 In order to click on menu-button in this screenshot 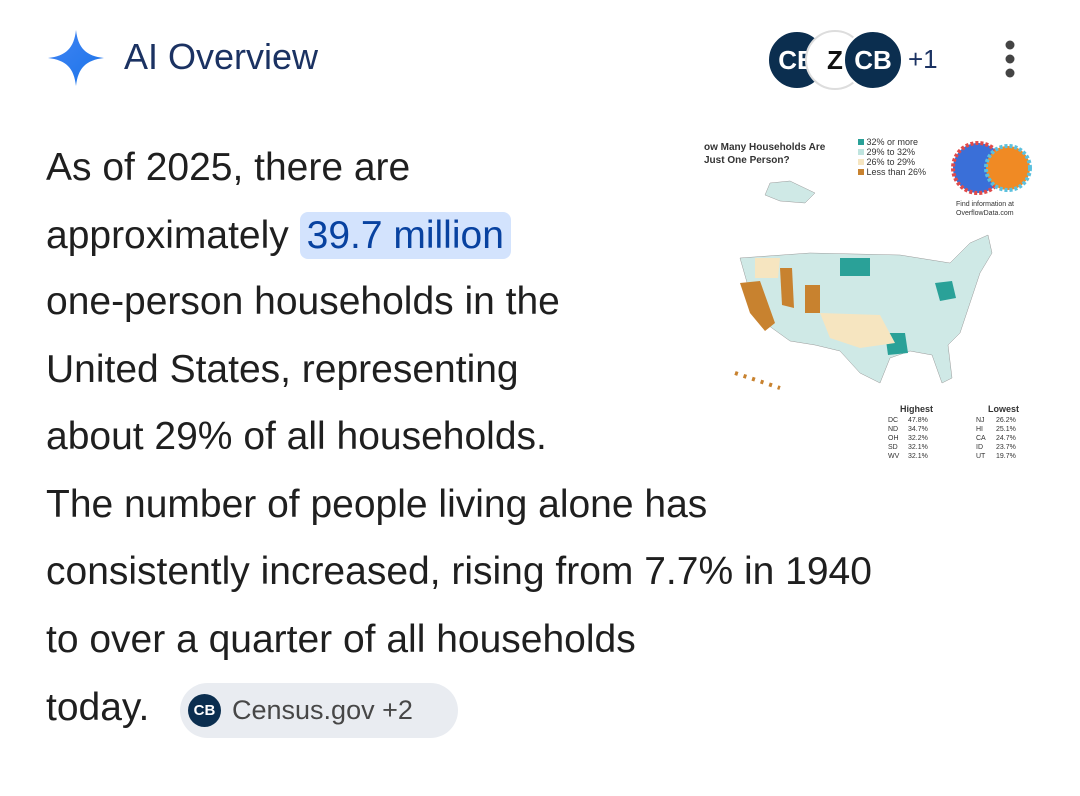, I will do `click(1010, 59)`.